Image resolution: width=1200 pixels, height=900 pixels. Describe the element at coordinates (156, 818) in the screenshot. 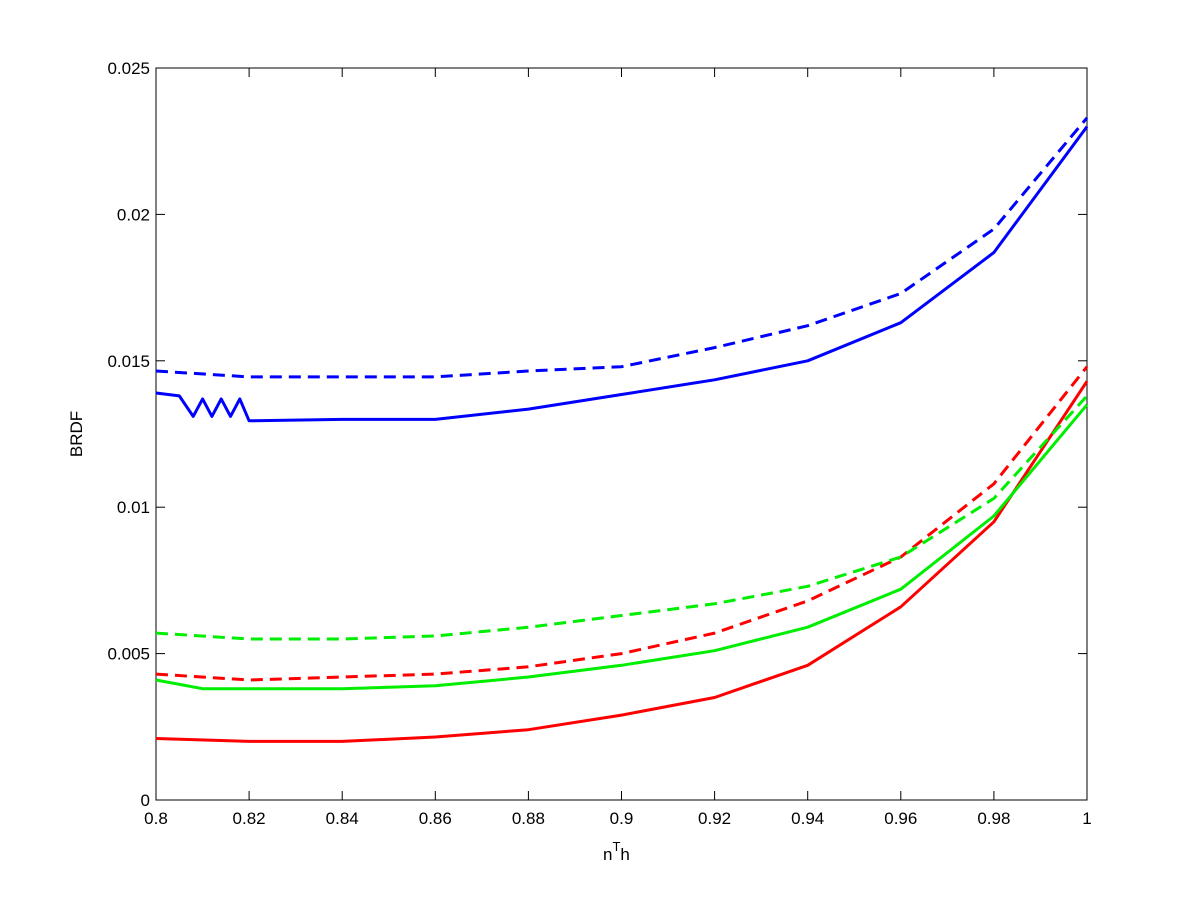

I see `x-tick-label: 0.8` at that location.